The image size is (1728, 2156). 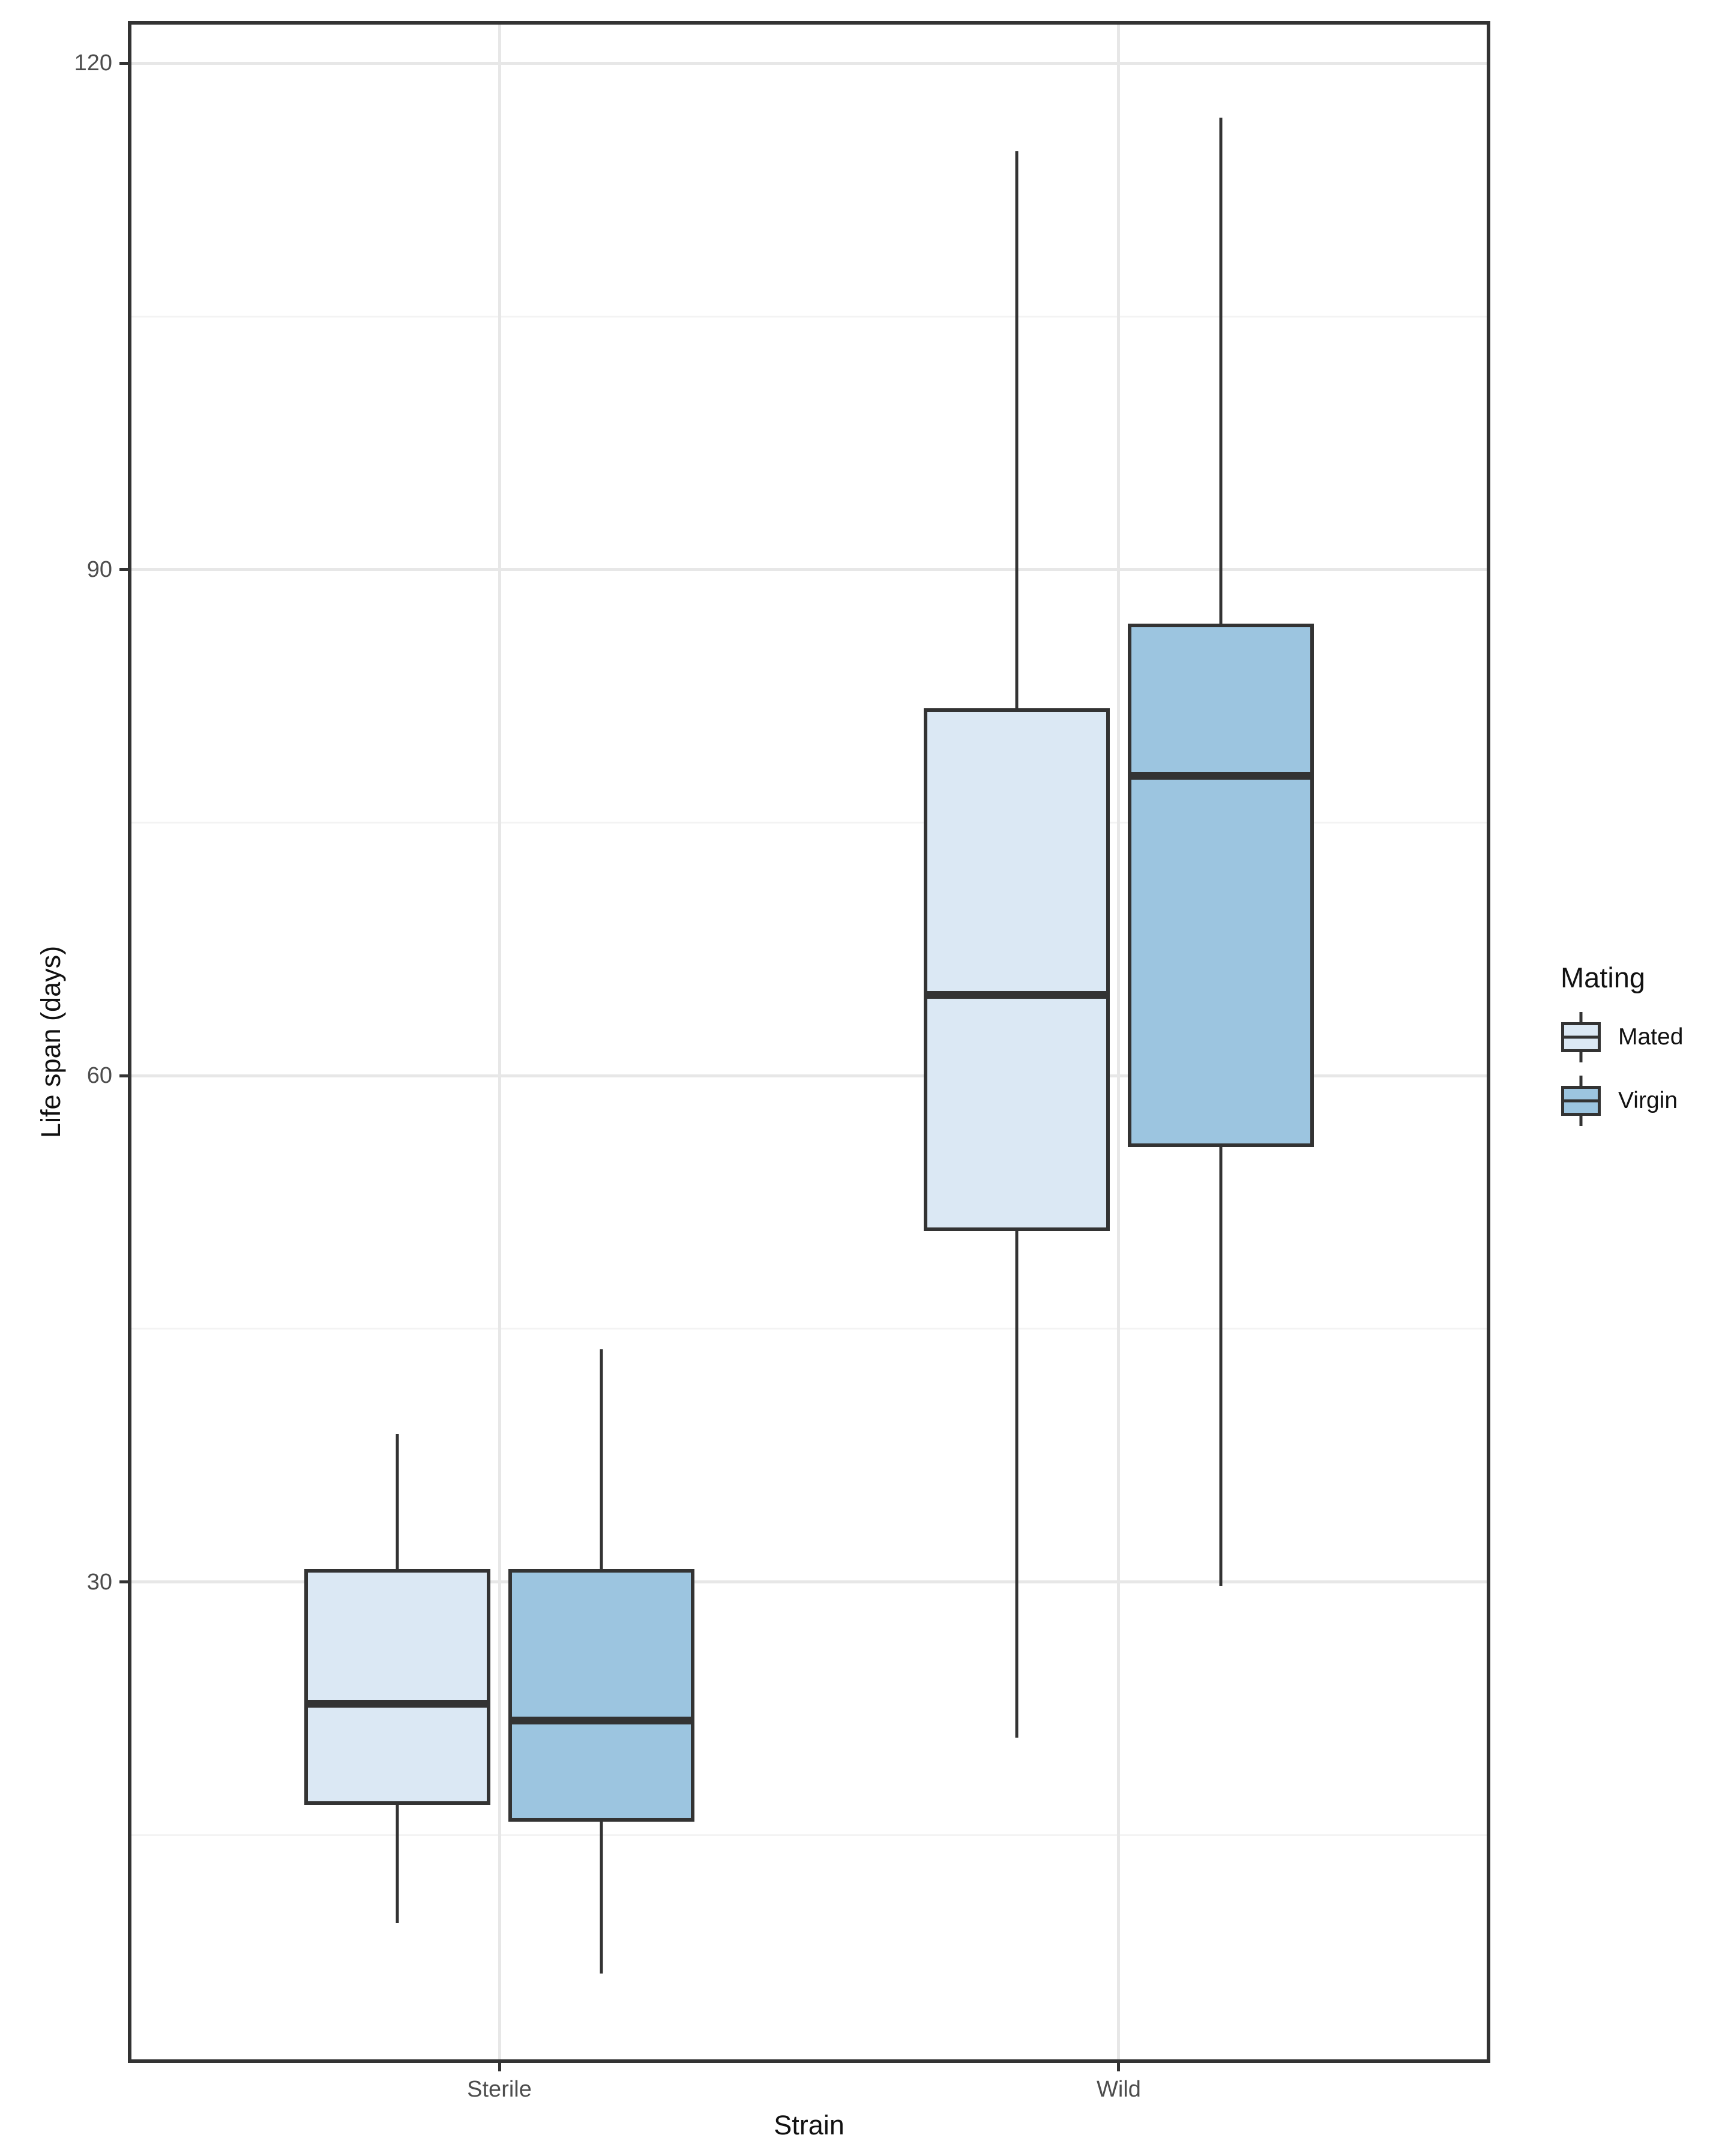 I want to click on x-axis-title: Strain, so click(x=809, y=2125).